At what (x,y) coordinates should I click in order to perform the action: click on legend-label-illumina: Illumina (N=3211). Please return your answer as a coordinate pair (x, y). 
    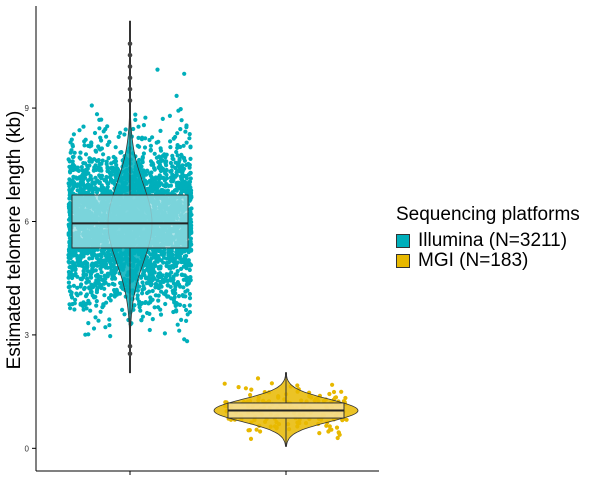
    Looking at the image, I should click on (493, 240).